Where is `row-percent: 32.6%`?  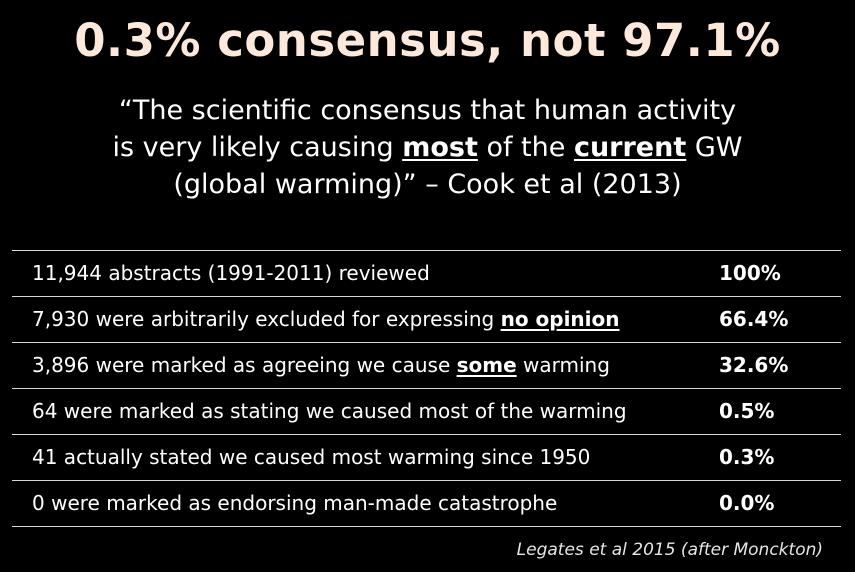
row-percent: 32.6% is located at coordinates (754, 365).